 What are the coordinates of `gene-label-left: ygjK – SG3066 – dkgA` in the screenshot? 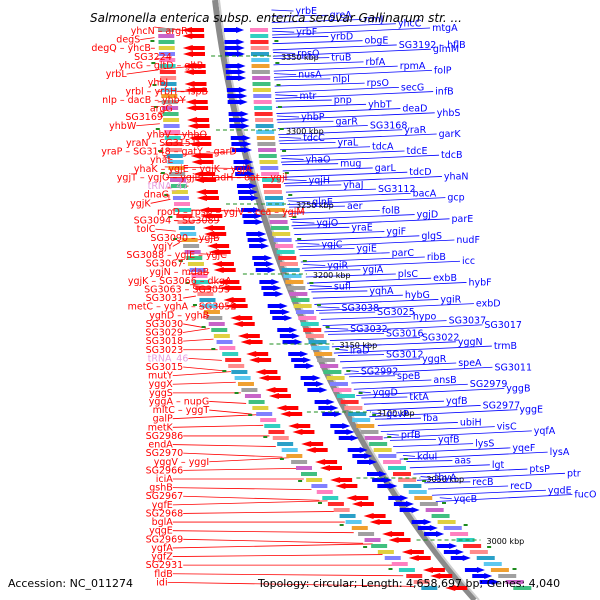 It's located at (180, 281).